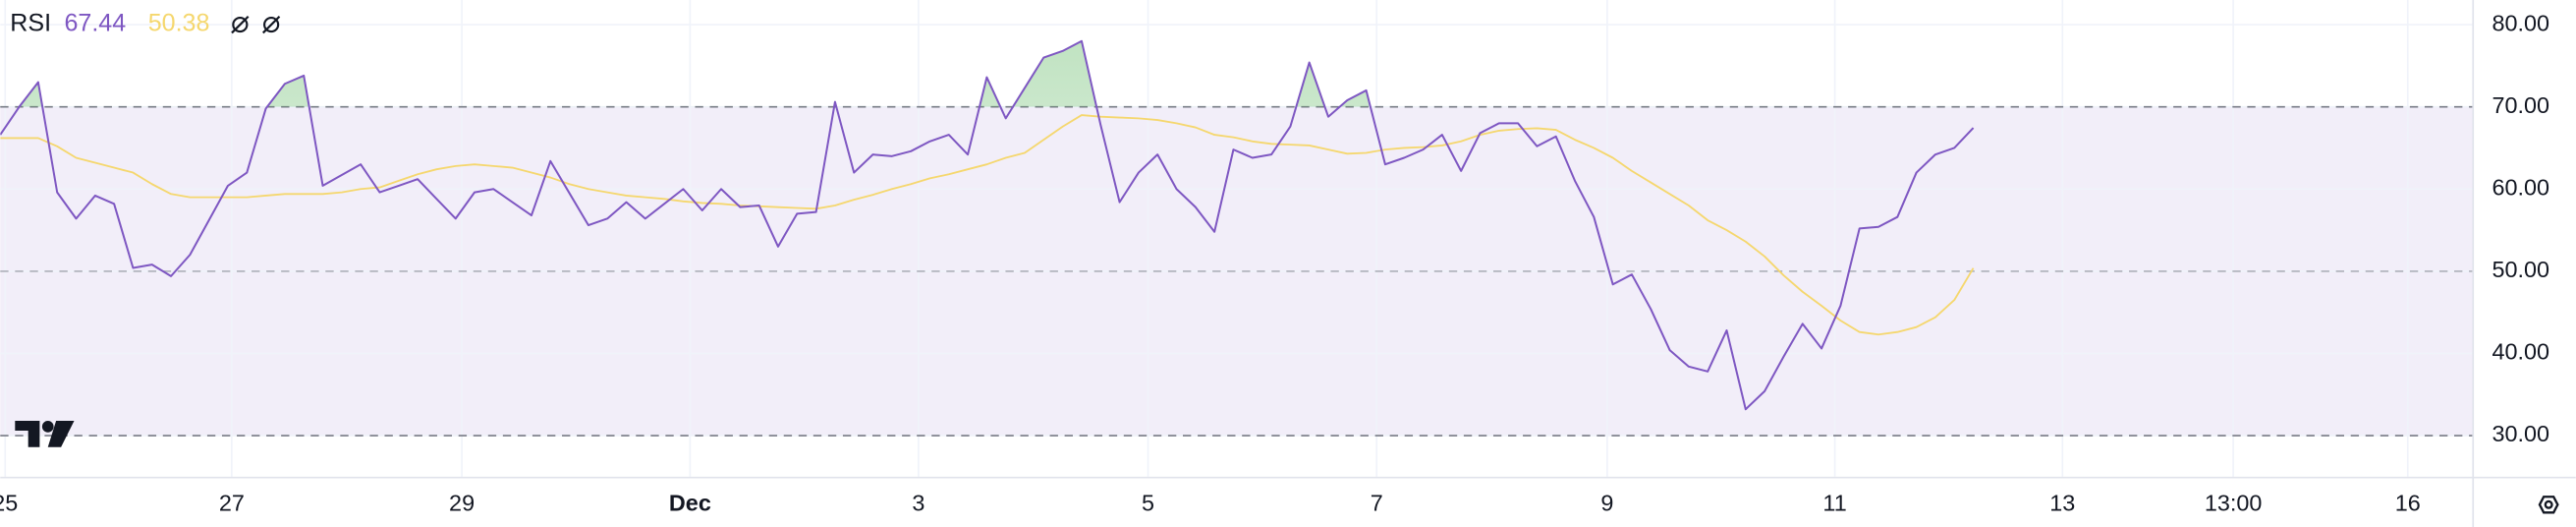 The width and height of the screenshot is (2576, 527). Describe the element at coordinates (1148, 502) in the screenshot. I see `x-tick-label: 5` at that location.